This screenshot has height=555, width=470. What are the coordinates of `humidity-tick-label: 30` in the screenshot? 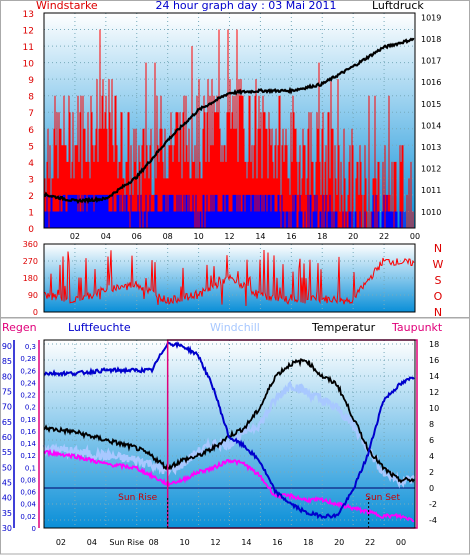 It's located at (7, 528).